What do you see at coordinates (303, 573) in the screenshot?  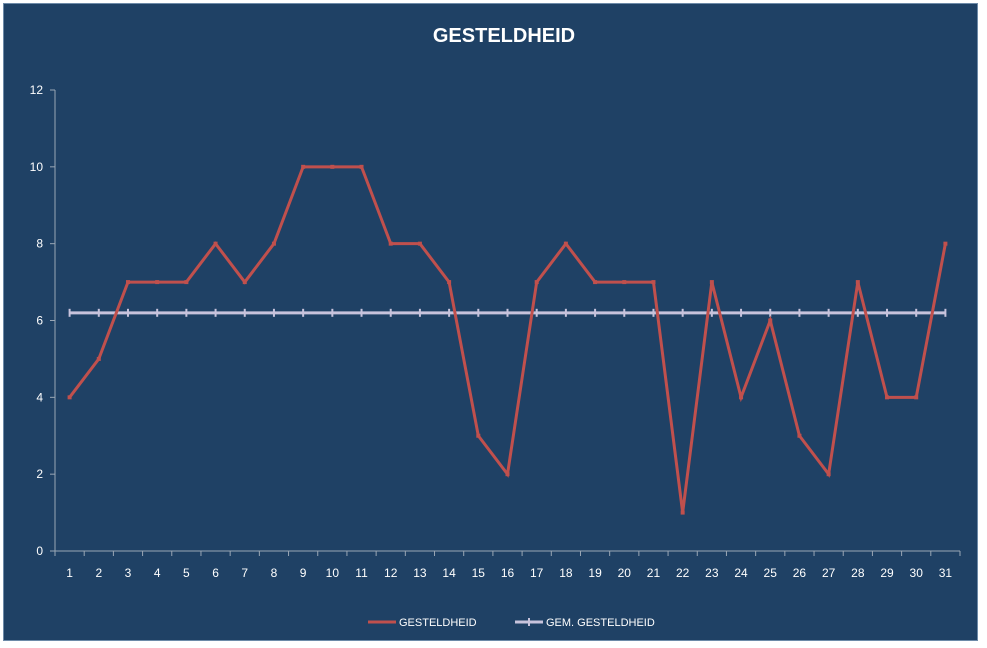 I see `x-tick-label: 9` at bounding box center [303, 573].